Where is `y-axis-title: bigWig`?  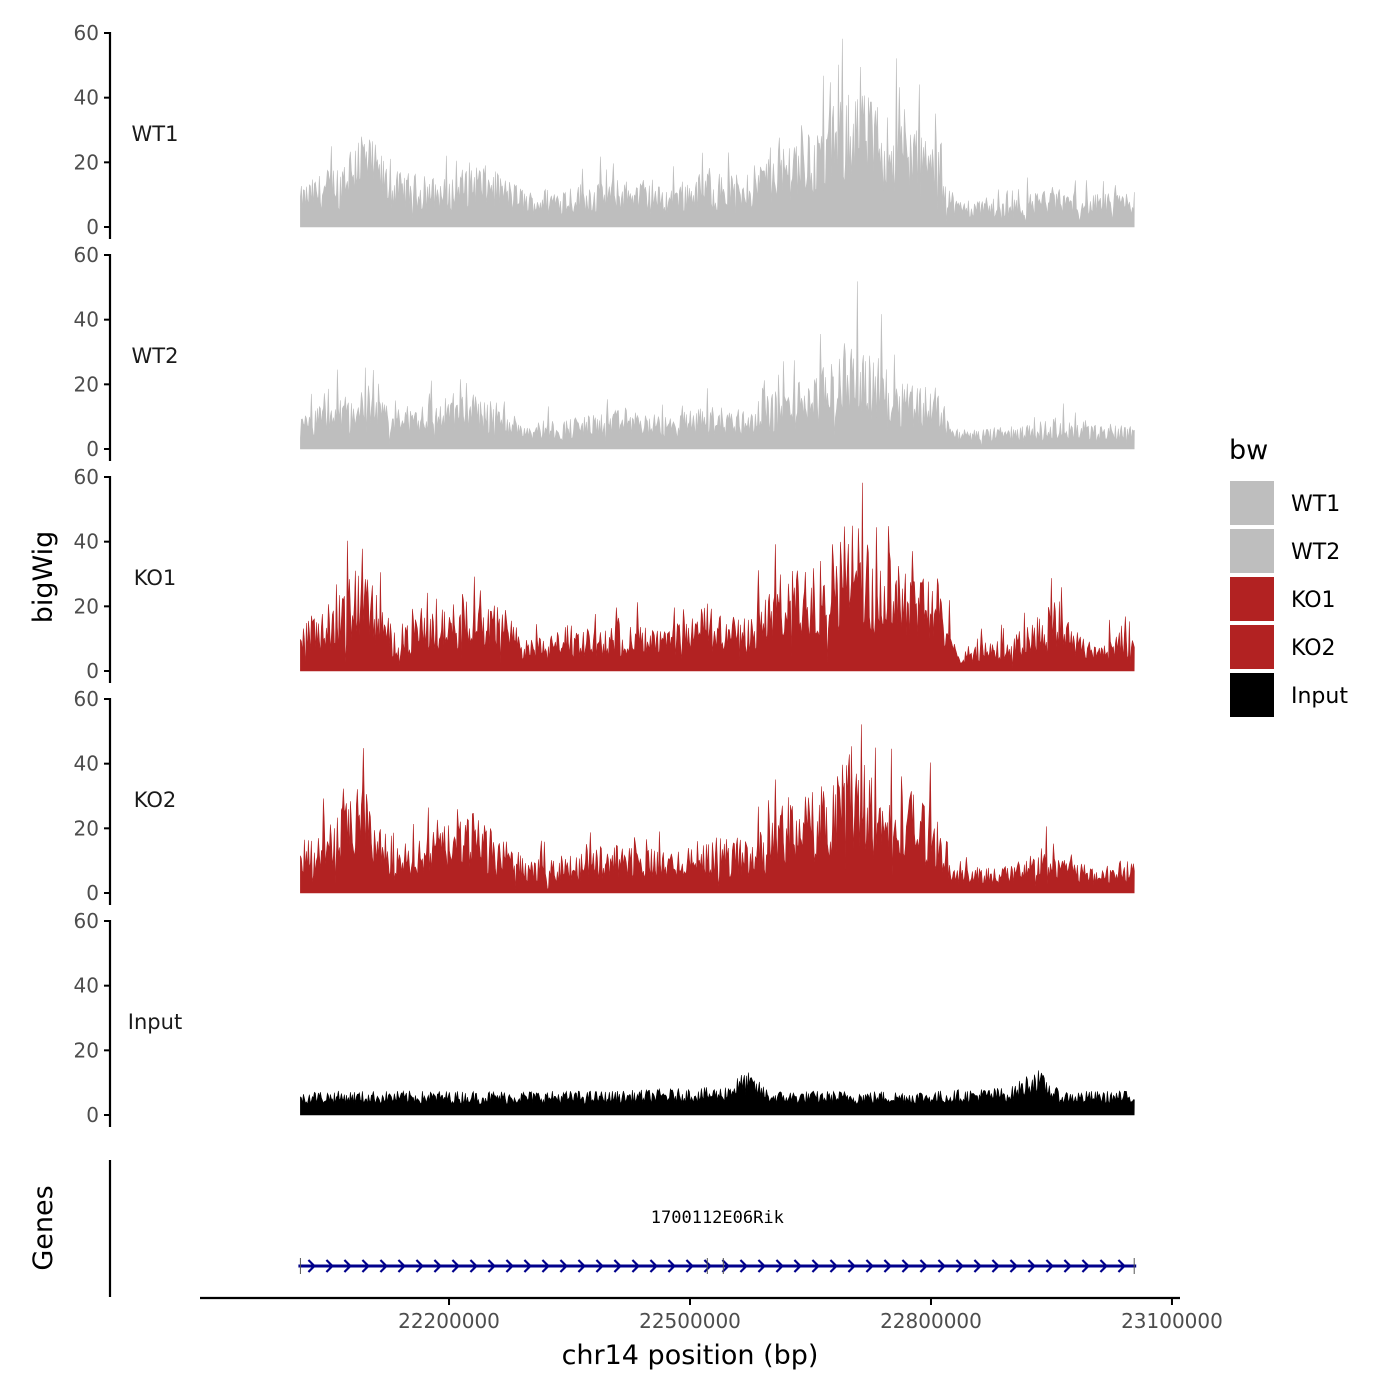
y-axis-title: bigWig is located at coordinates (43, 577).